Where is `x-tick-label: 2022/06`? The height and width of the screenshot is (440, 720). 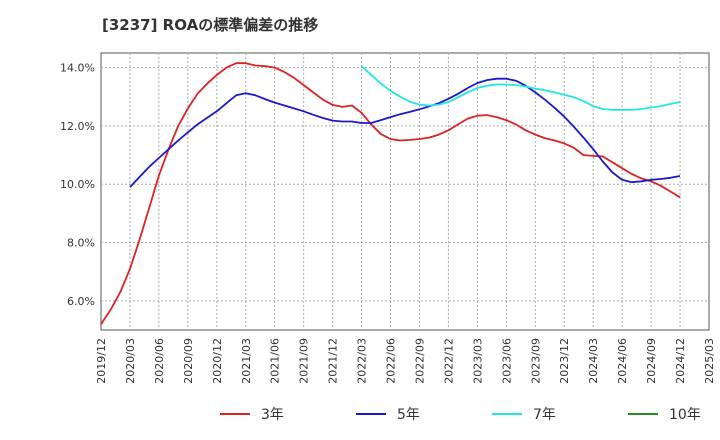 x-tick-label: 2022/06 is located at coordinates (391, 361).